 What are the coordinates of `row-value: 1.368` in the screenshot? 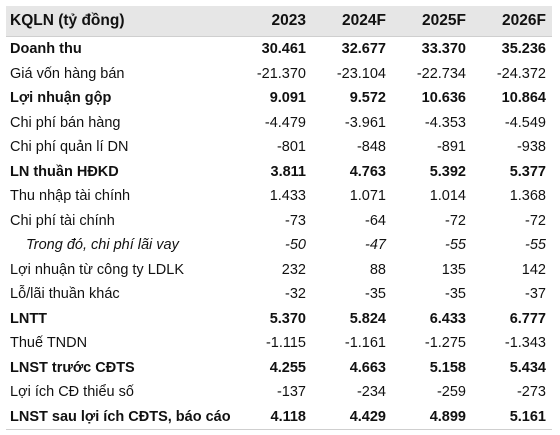 It's located at (527, 196).